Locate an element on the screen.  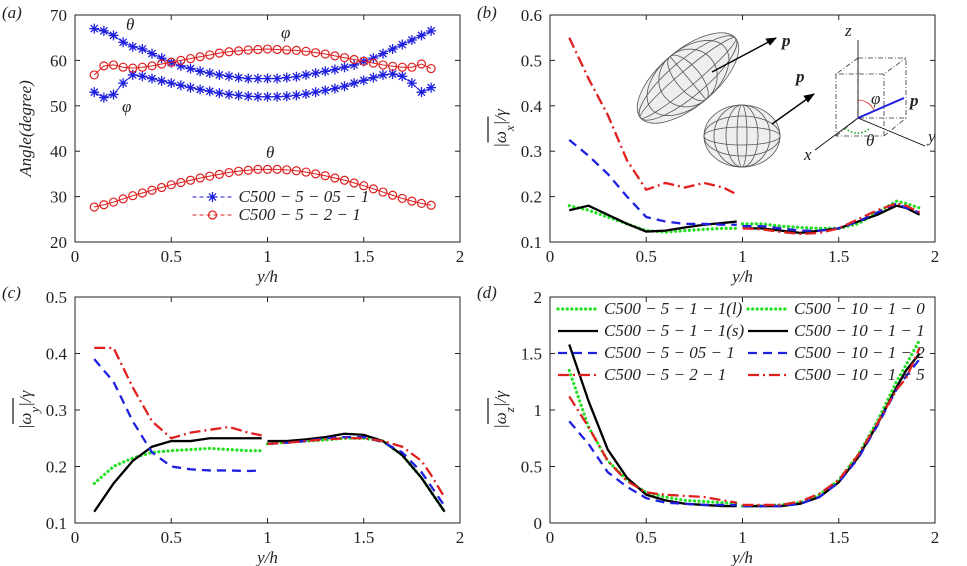
inset-label: θ is located at coordinates (870, 140).